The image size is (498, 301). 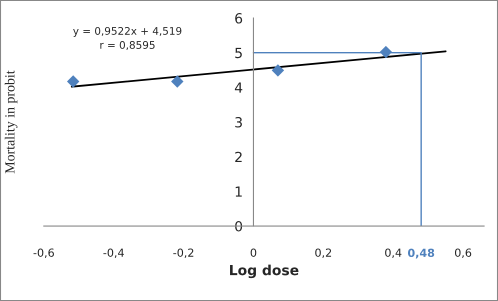 What do you see at coordinates (393, 253) in the screenshot?
I see `x-tick-label: 0,4` at bounding box center [393, 253].